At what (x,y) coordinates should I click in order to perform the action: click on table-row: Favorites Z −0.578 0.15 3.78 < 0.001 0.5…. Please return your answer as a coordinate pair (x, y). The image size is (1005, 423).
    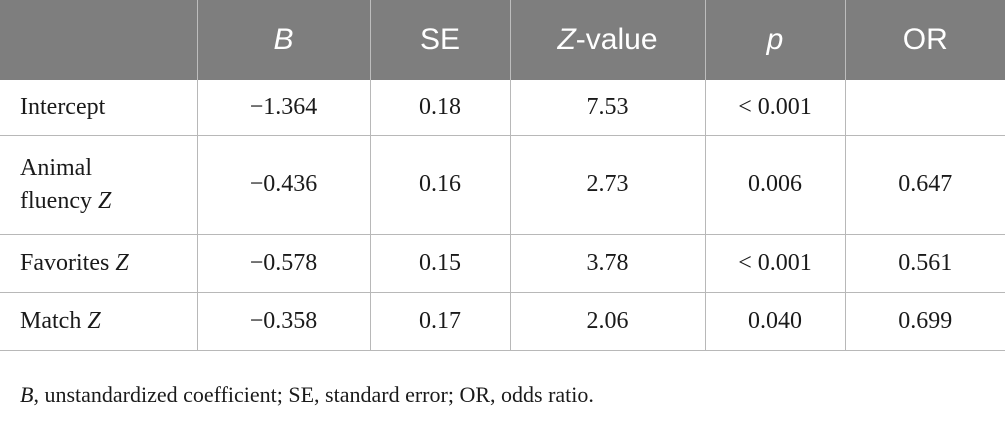
    Looking at the image, I should click on (502, 263).